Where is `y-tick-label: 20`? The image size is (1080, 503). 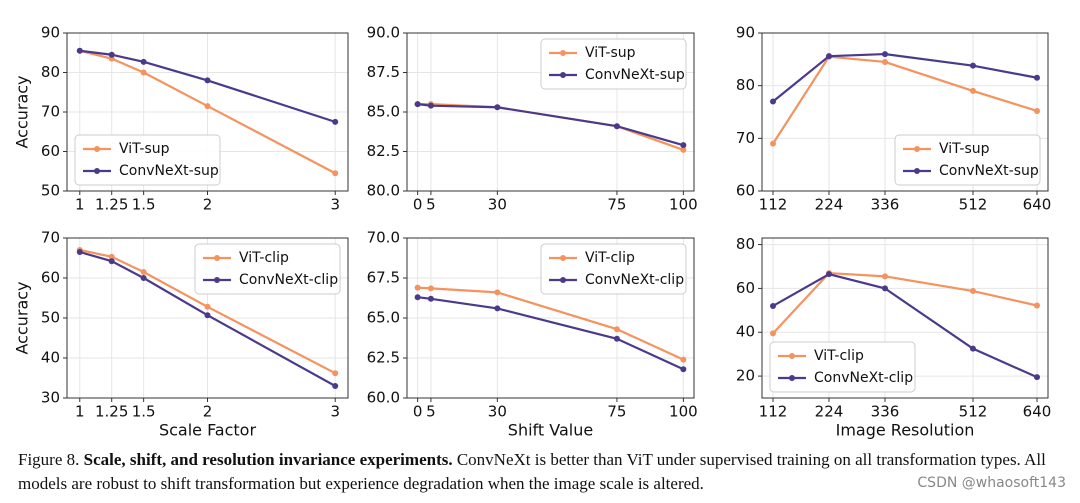 y-tick-label: 20 is located at coordinates (745, 376).